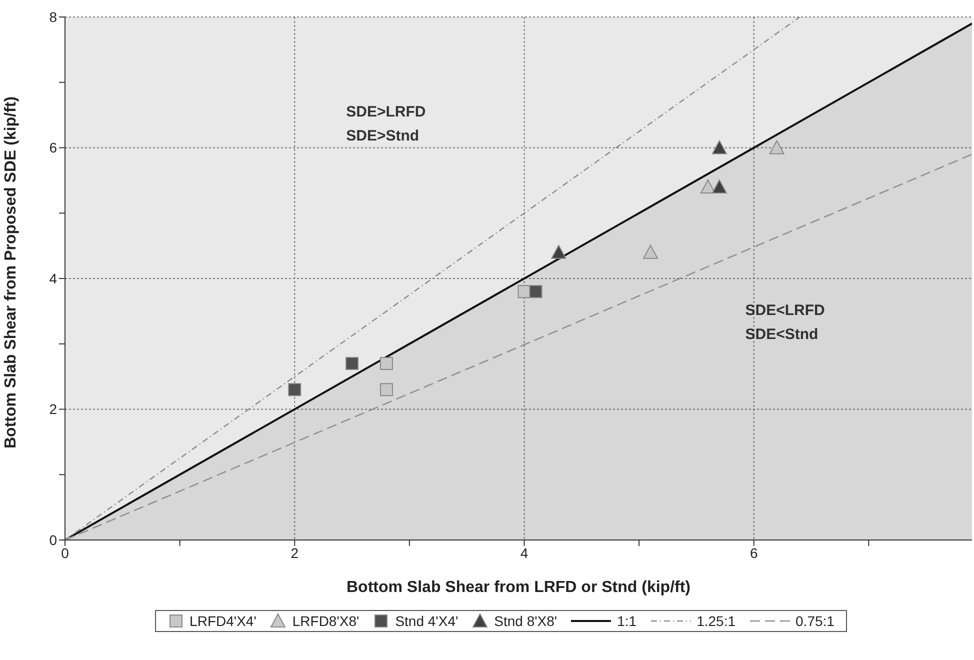 The height and width of the screenshot is (660, 974). What do you see at coordinates (785, 323) in the screenshot?
I see `annotation: SDE<LRFD SDE<Stnd` at bounding box center [785, 323].